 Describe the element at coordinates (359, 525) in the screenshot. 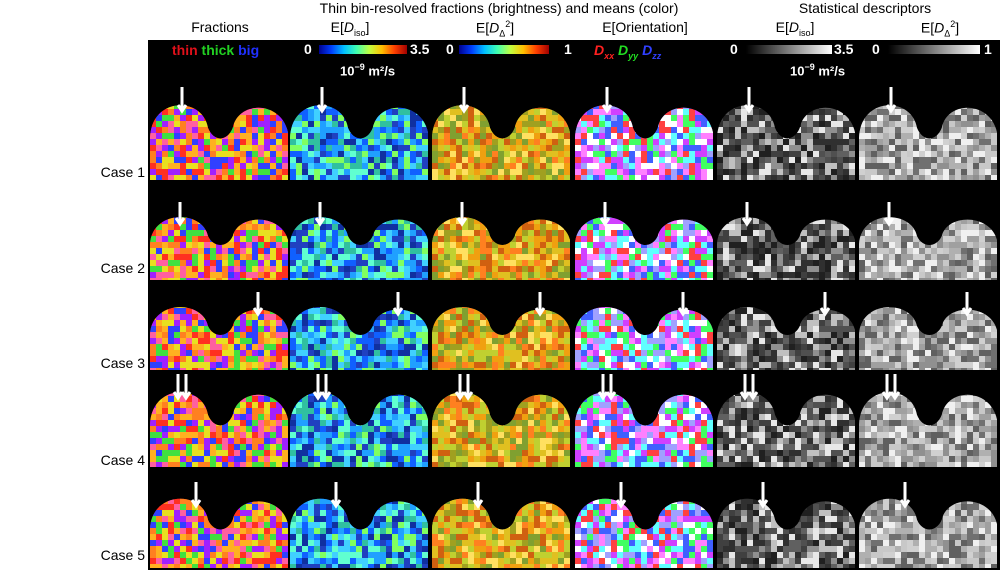

I see `scan-image-case5-diso` at that location.